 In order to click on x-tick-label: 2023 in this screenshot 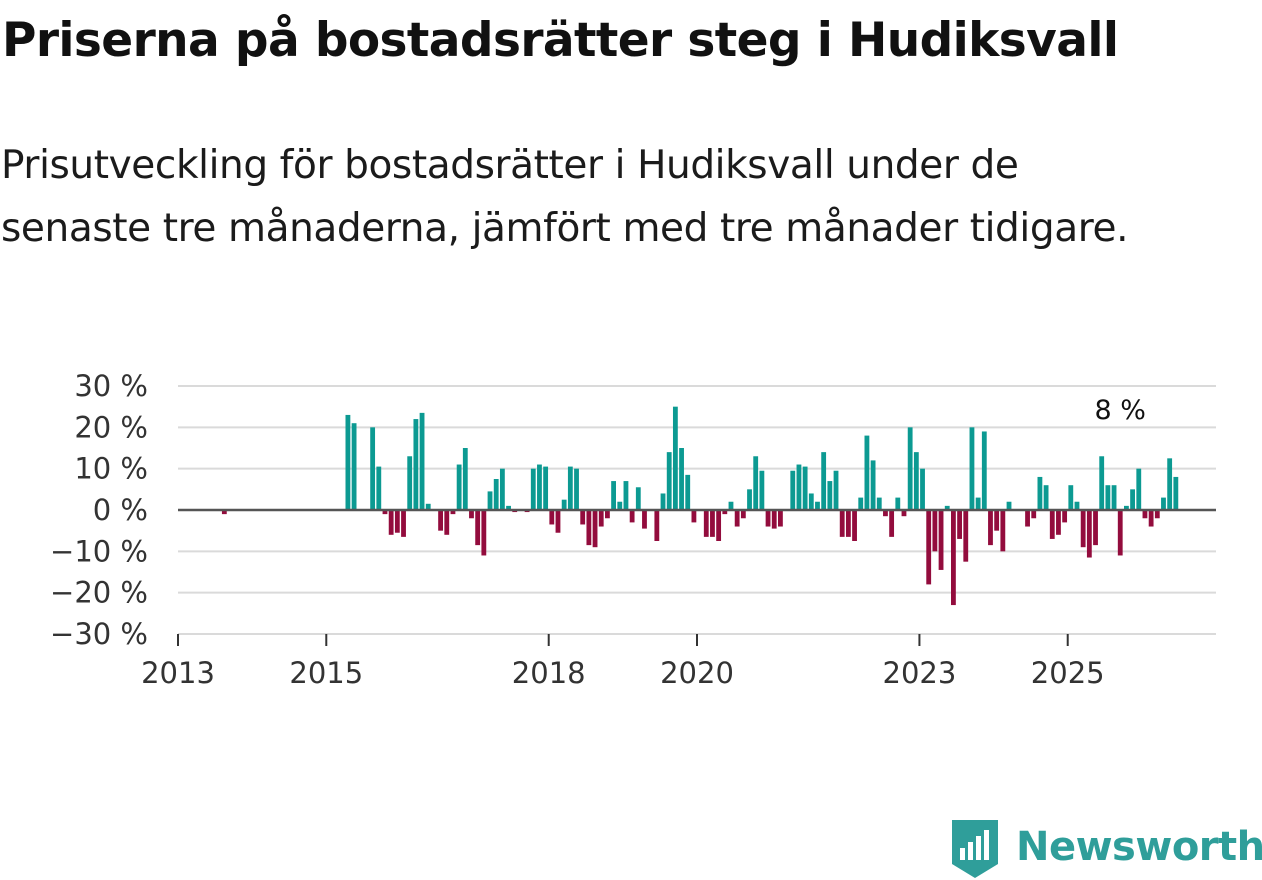, I will do `click(920, 673)`.